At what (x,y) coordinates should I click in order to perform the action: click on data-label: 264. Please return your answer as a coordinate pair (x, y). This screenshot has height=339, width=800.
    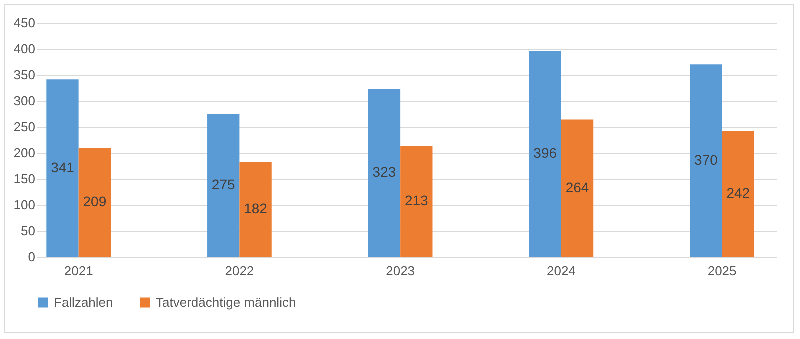
    Looking at the image, I should click on (578, 187).